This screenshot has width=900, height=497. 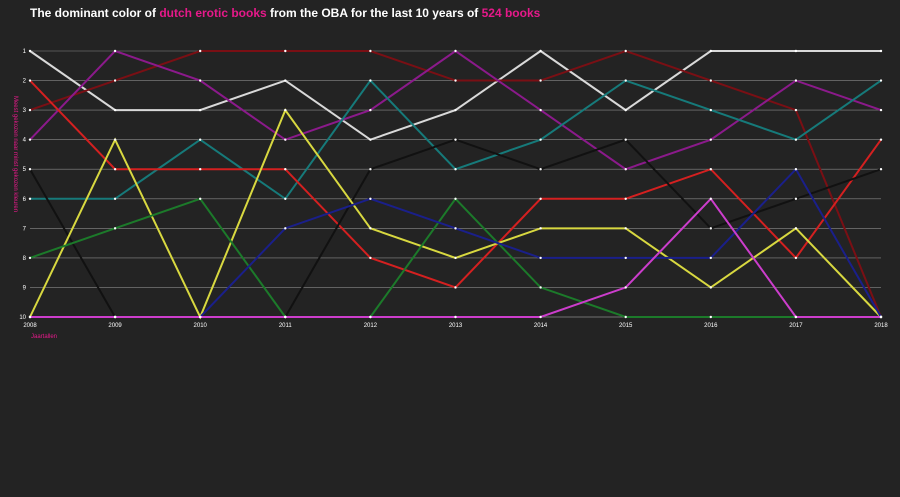 I want to click on y-tick-label: 1, so click(x=25, y=52).